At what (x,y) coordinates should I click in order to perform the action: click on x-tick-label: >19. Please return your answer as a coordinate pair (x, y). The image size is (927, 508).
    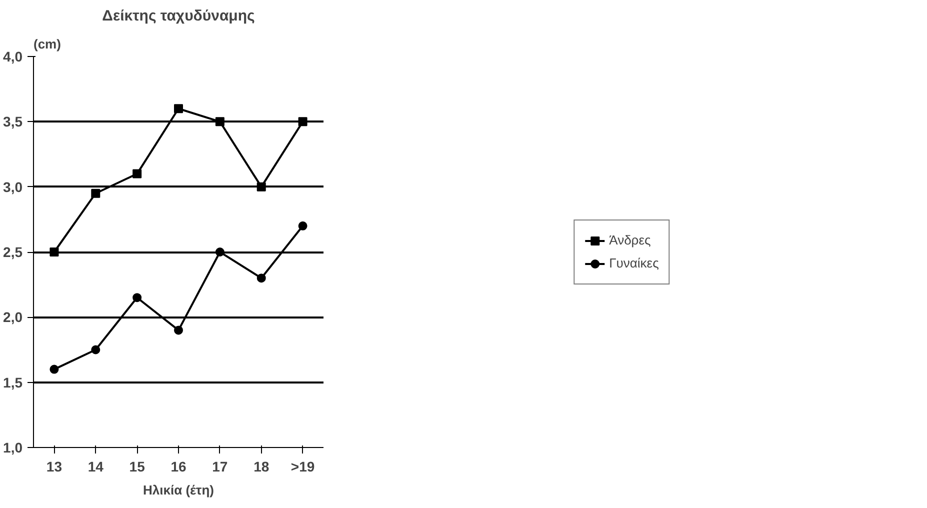
    Looking at the image, I should click on (302, 466).